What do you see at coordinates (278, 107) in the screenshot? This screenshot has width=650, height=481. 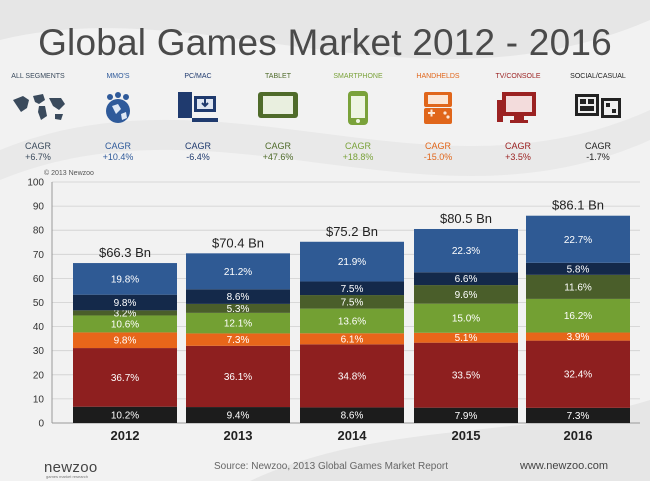 I see `tablet-icon` at bounding box center [278, 107].